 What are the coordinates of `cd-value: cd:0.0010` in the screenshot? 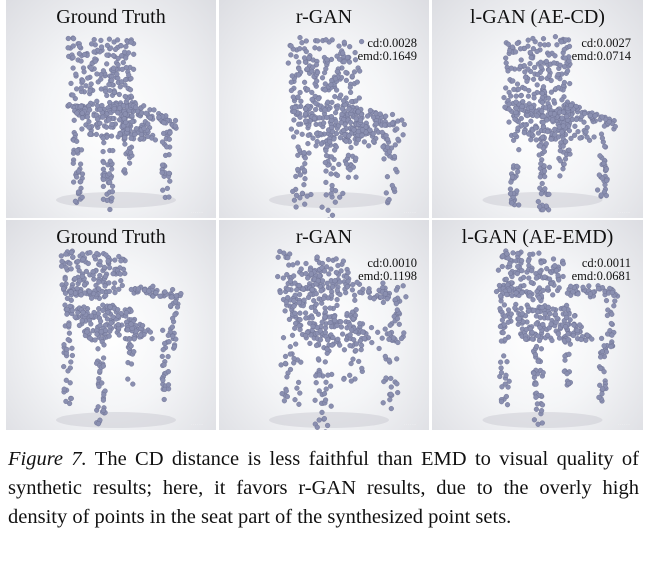 It's located at (392, 263).